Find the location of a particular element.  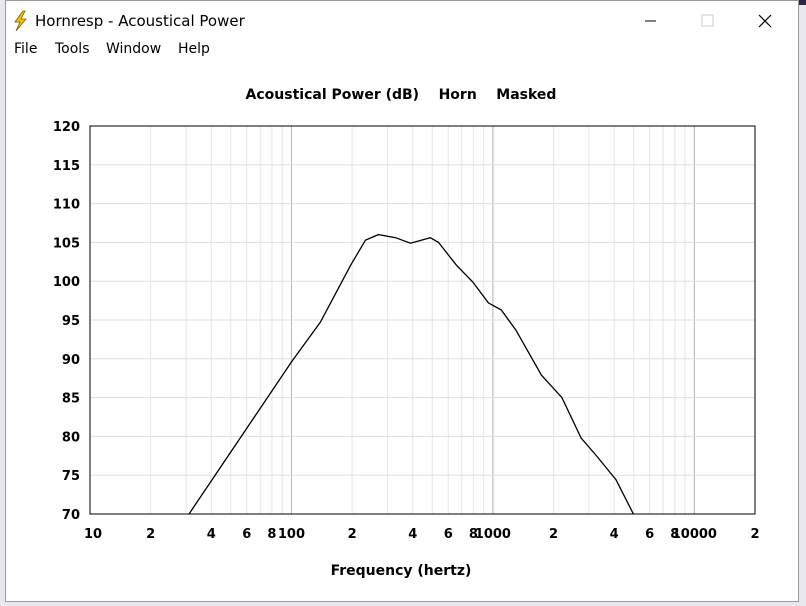

title-bar: Hornresp - Acoustical Power is located at coordinates (402, 21).